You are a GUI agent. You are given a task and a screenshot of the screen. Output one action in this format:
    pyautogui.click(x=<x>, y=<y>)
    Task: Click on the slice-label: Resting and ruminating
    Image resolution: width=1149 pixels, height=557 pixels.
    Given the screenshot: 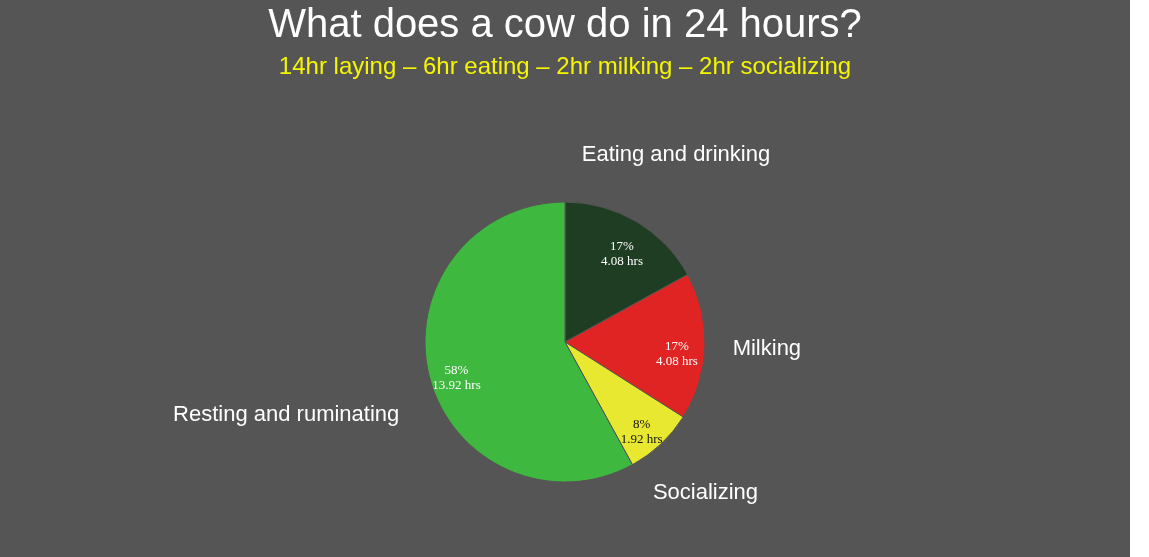 What is the action you would take?
    pyautogui.click(x=286, y=413)
    